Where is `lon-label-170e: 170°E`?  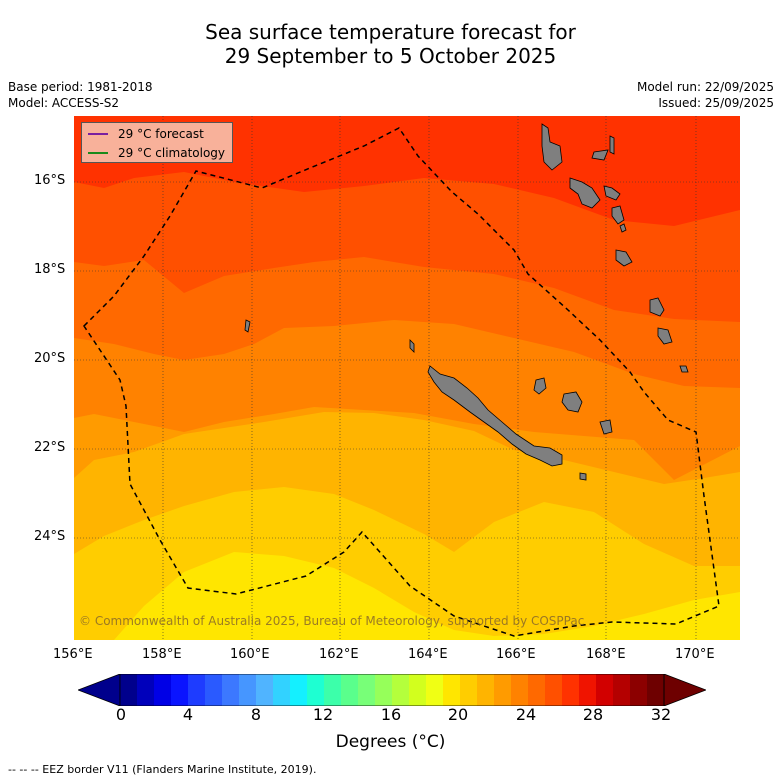
lon-label-170e: 170°E is located at coordinates (695, 654).